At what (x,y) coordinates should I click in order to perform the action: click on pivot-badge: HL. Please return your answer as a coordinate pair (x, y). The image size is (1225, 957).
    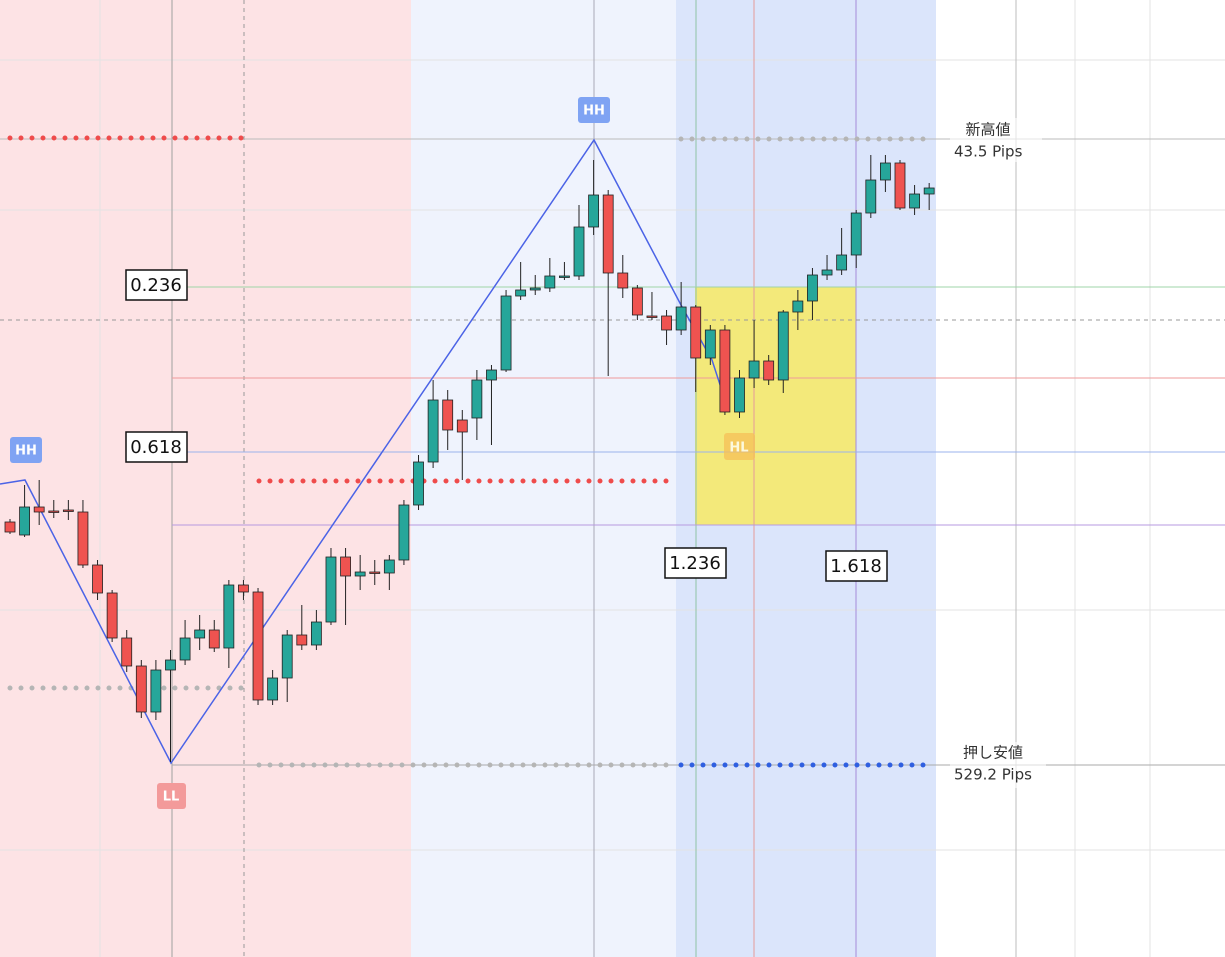
    Looking at the image, I should click on (739, 446).